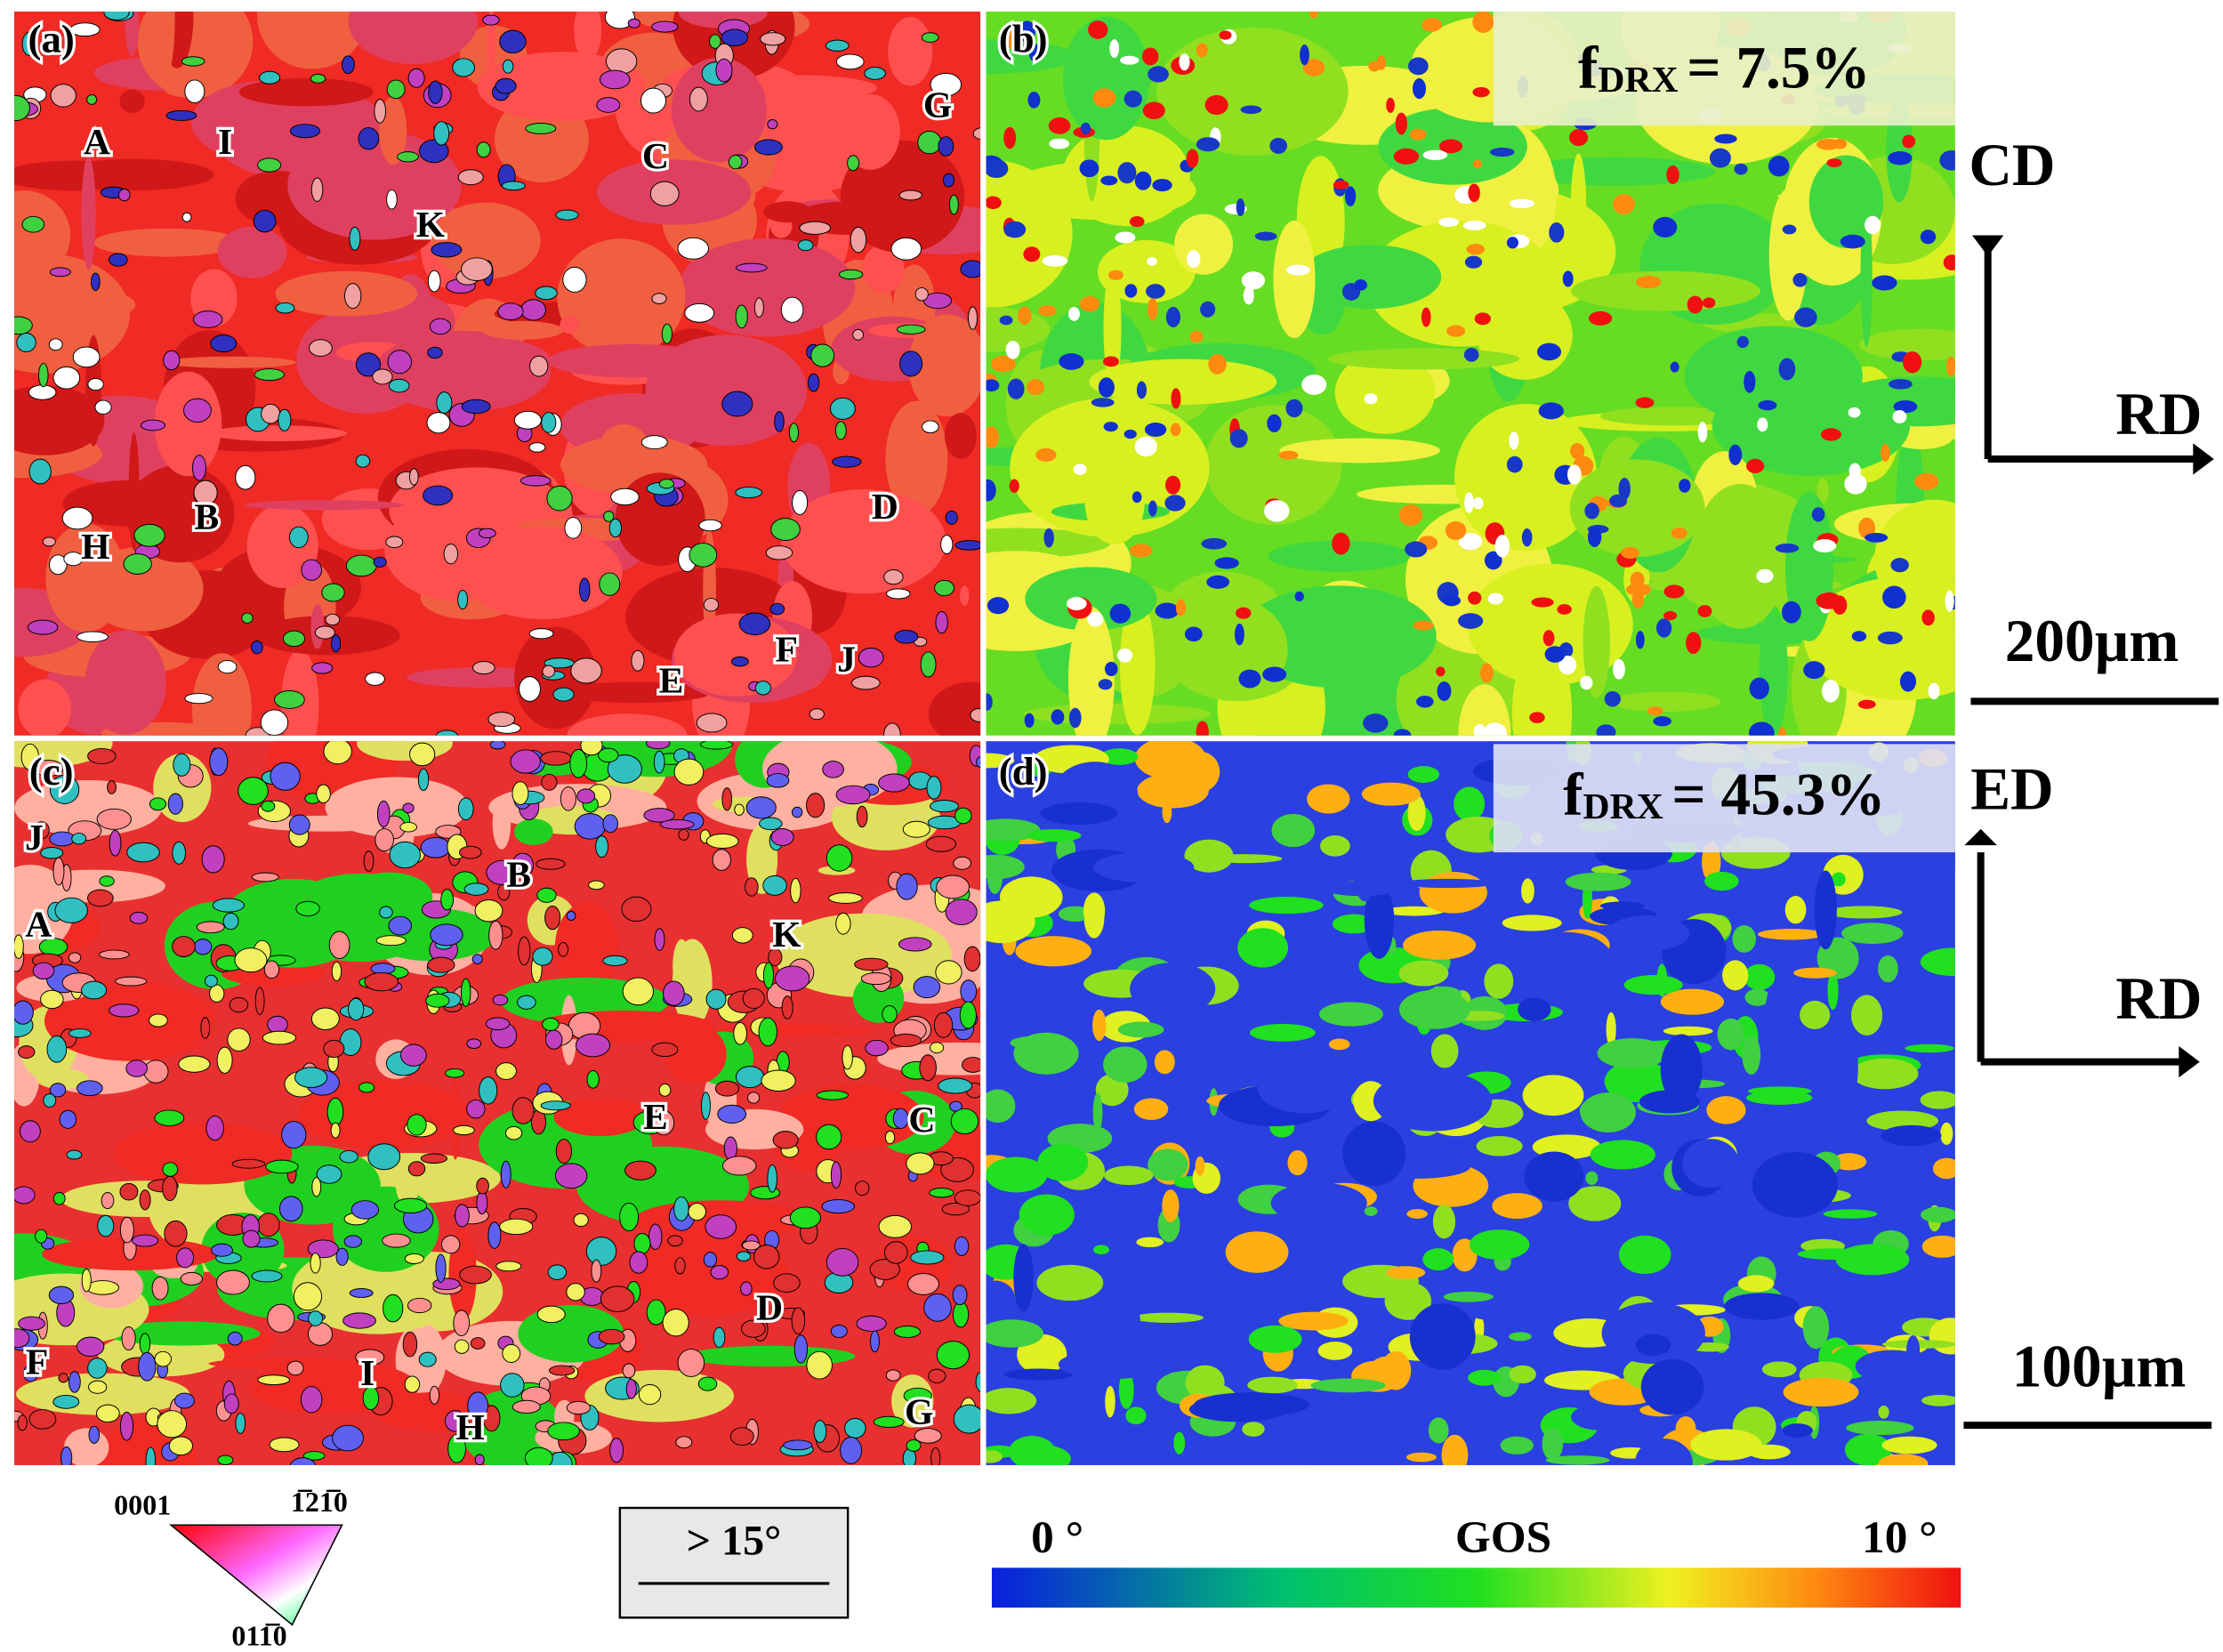  Describe the element at coordinates (885, 507) in the screenshot. I see `point-label: D` at that location.